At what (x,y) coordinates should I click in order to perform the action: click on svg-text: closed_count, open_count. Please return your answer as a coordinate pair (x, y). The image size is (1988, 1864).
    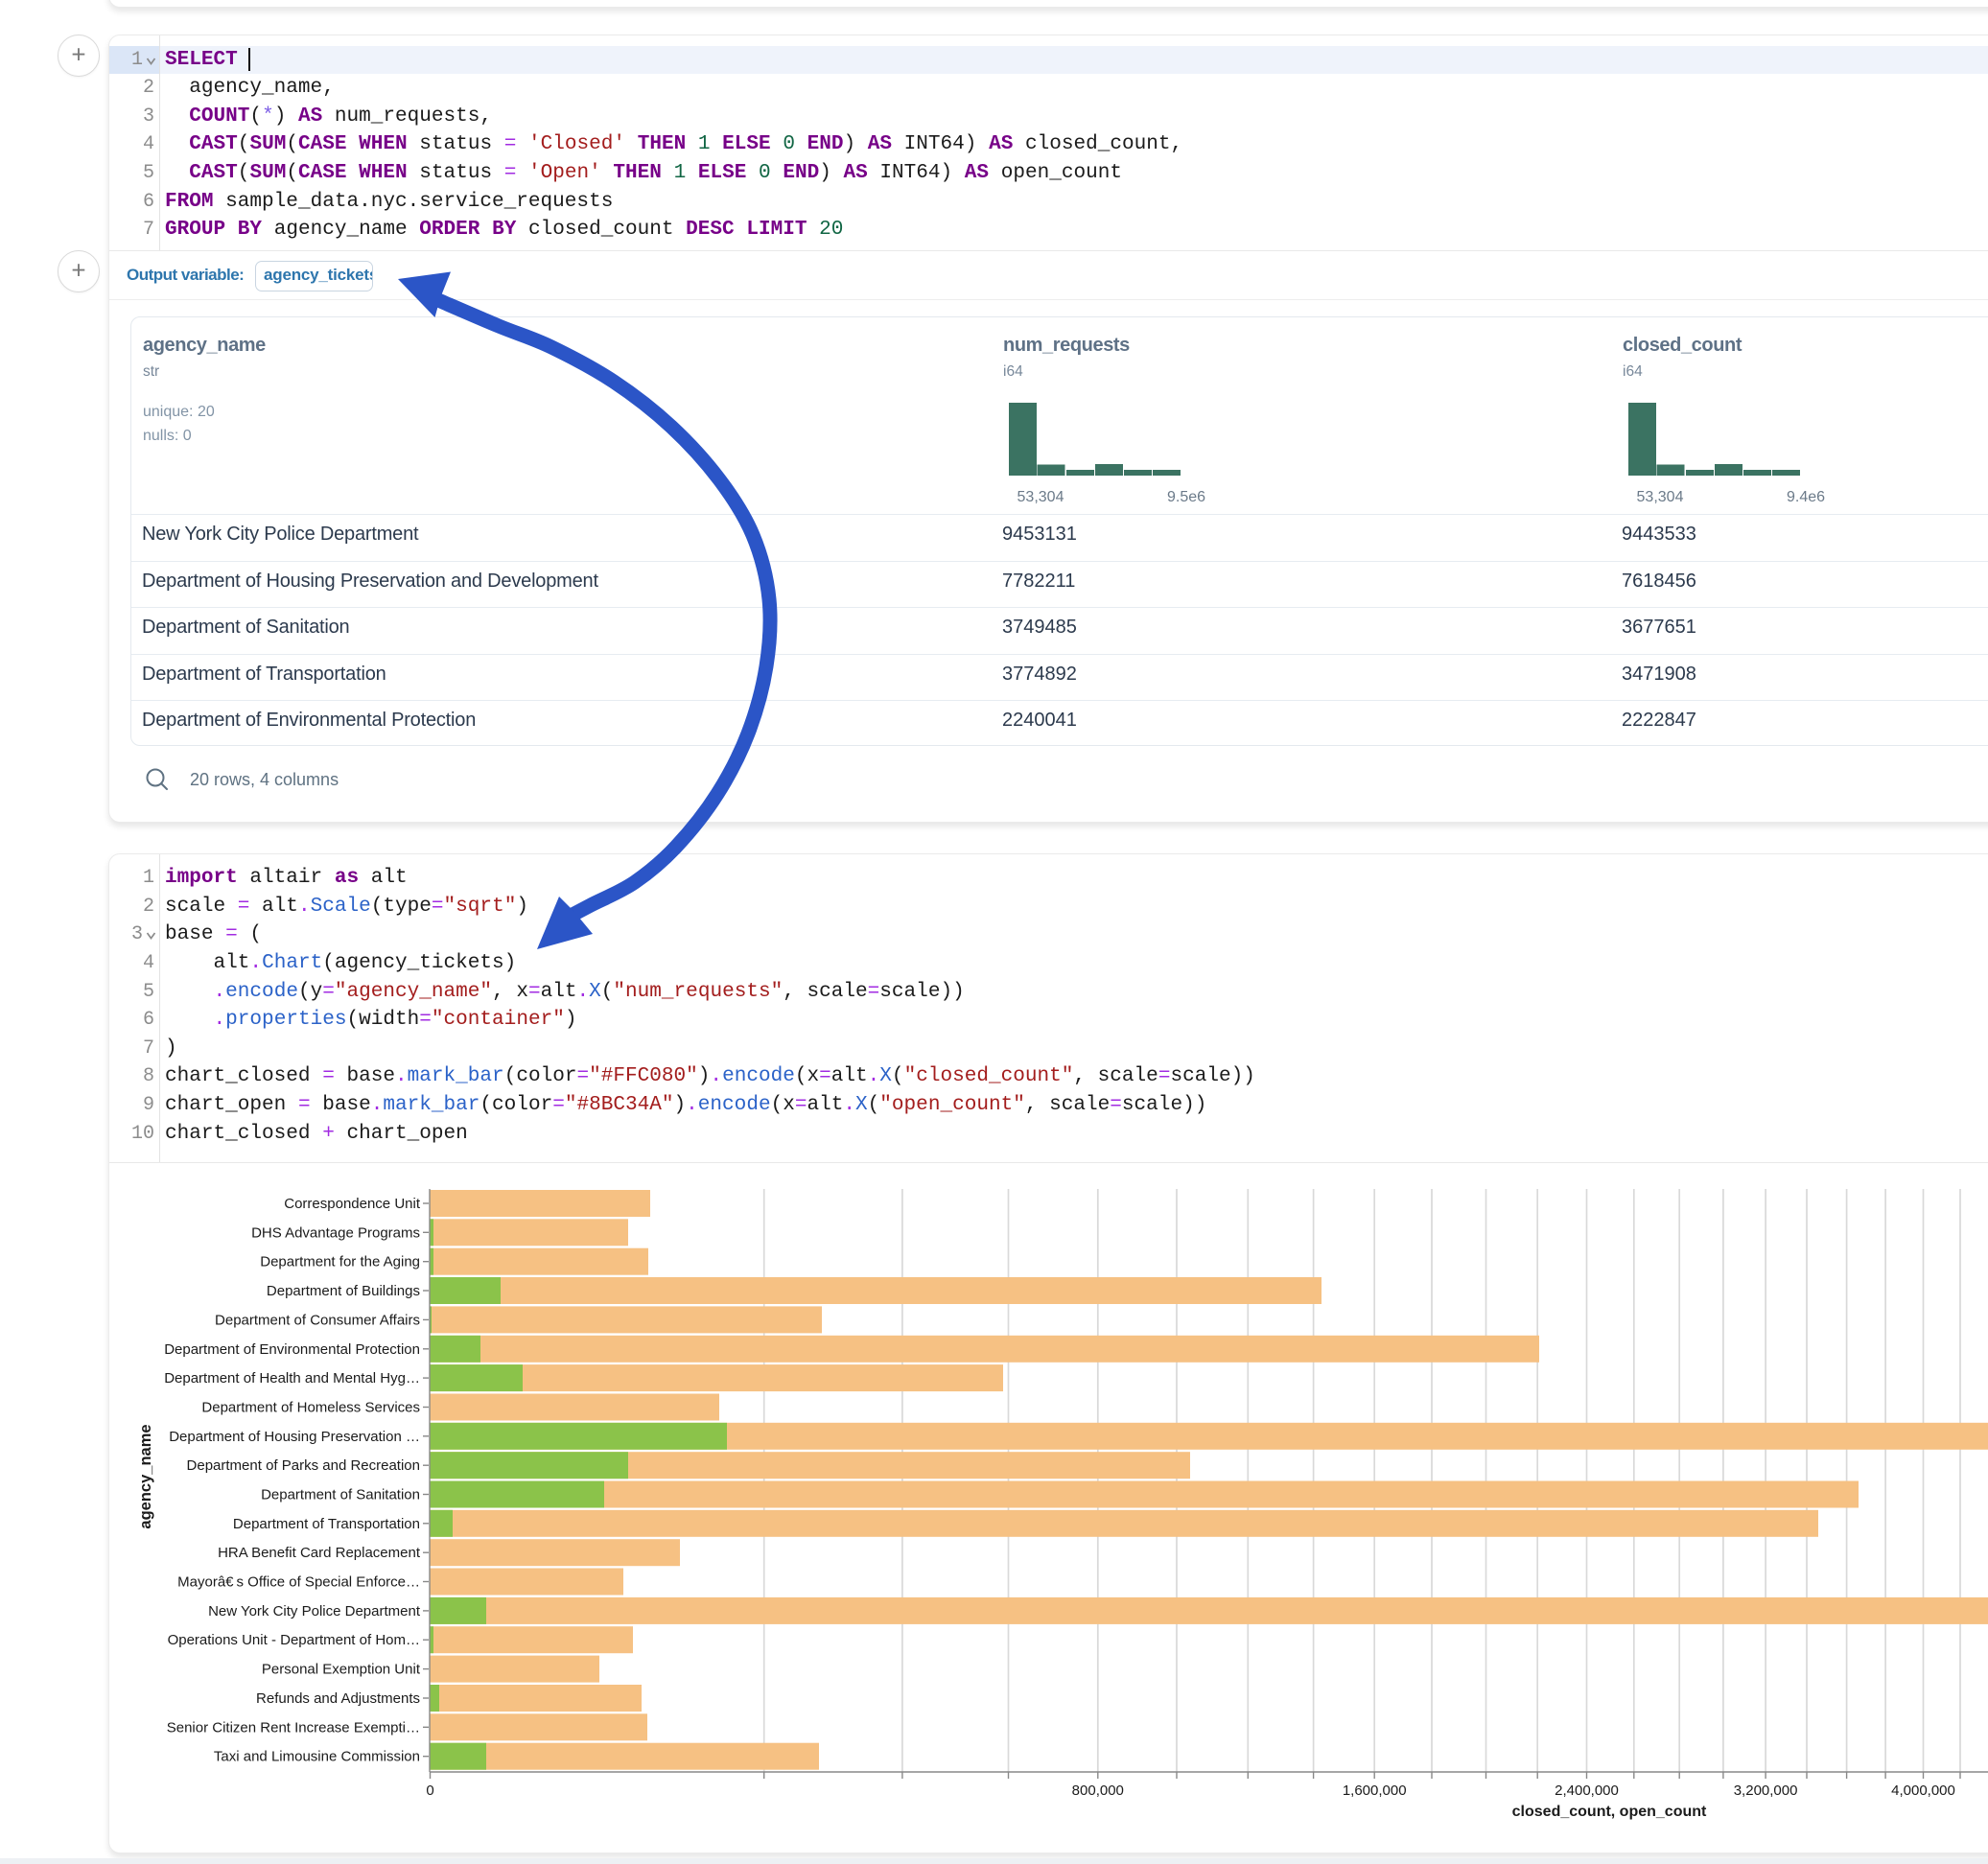
    Looking at the image, I should click on (1610, 1812).